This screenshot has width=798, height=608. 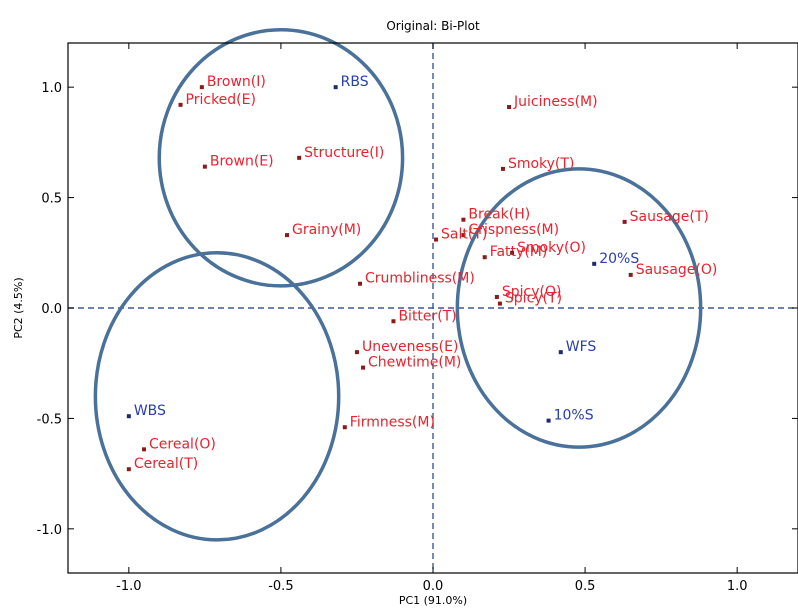 I want to click on point-label-brown-e: Brown(E), so click(x=242, y=162).